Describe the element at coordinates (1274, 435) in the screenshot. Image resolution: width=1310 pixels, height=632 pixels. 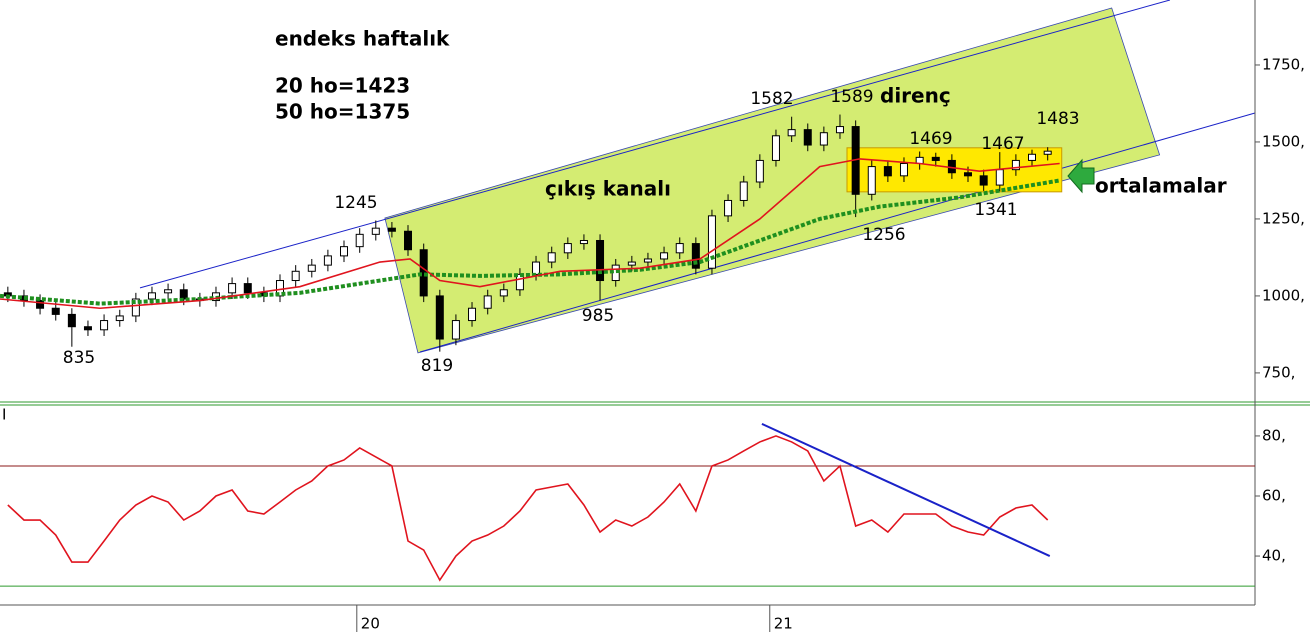
I see `y-tick-label: 80,` at that location.